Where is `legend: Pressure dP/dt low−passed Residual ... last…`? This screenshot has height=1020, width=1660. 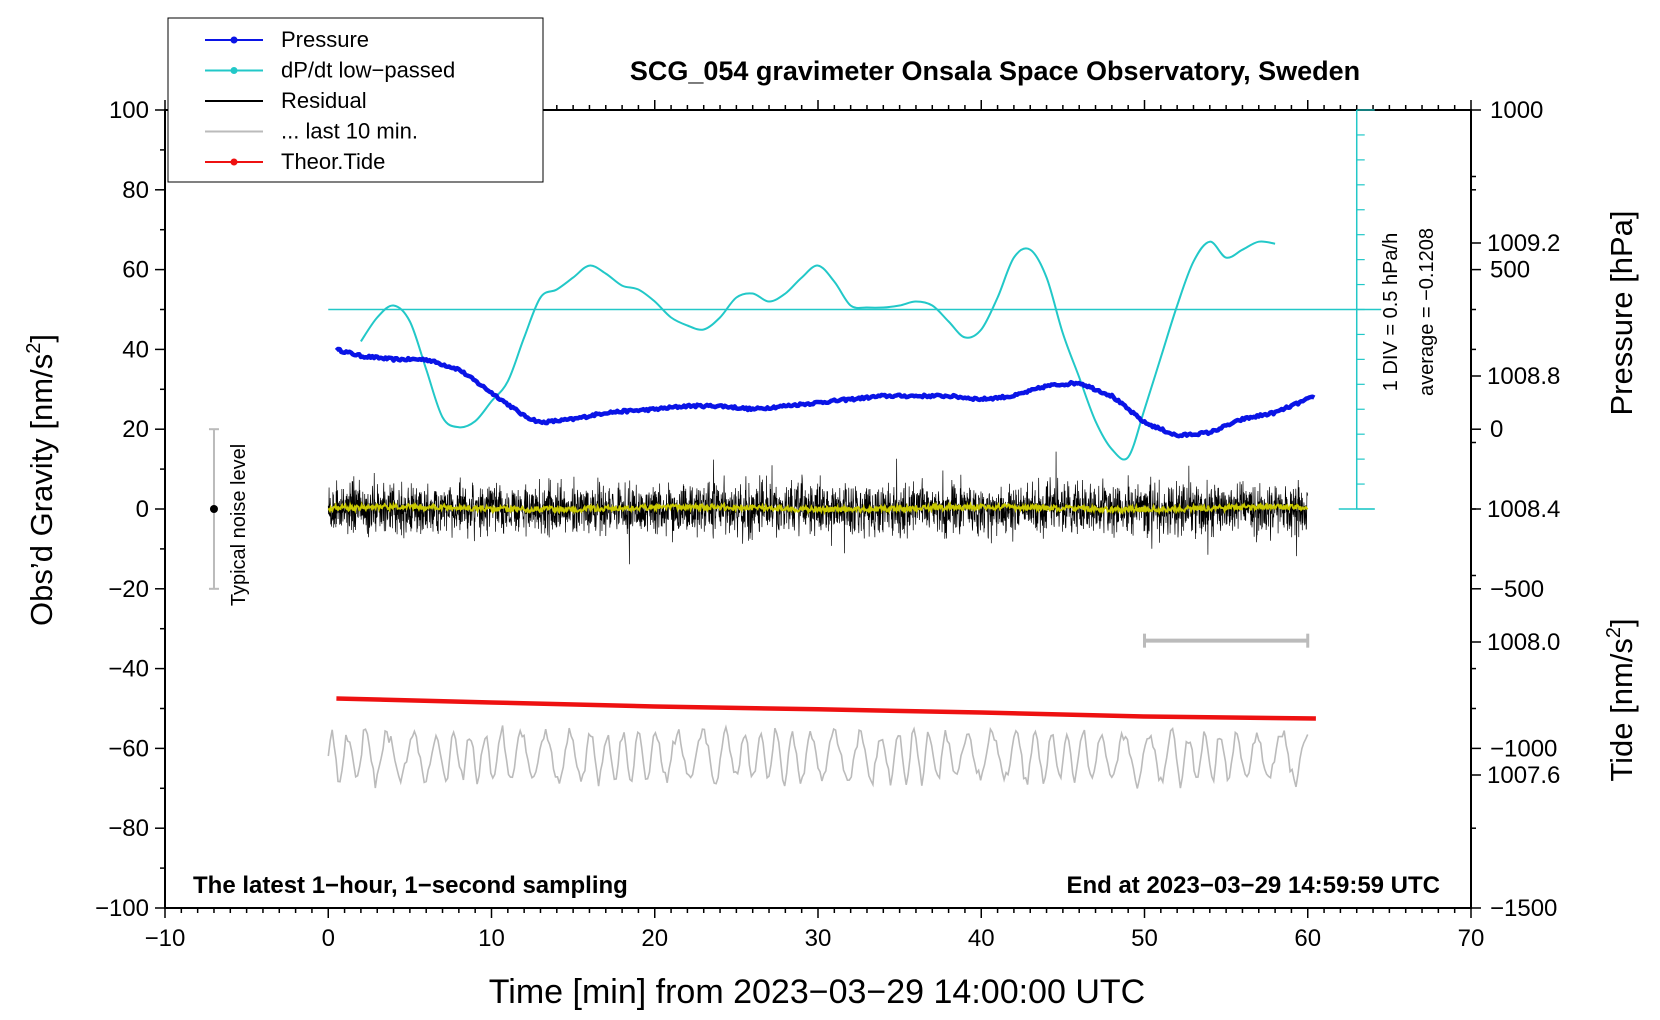
legend: Pressure dP/dt low−passed Residual ... last… is located at coordinates (355, 100).